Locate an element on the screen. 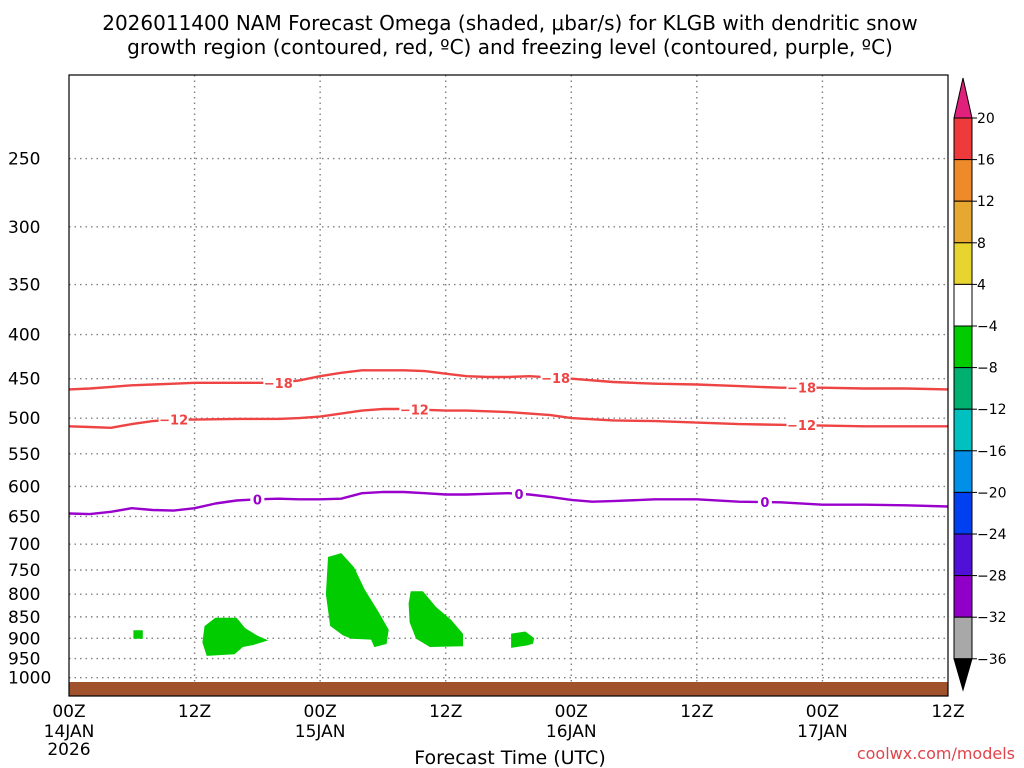 This screenshot has height=768, width=1024. y-tick-label-950: 950 is located at coordinates (24, 660).